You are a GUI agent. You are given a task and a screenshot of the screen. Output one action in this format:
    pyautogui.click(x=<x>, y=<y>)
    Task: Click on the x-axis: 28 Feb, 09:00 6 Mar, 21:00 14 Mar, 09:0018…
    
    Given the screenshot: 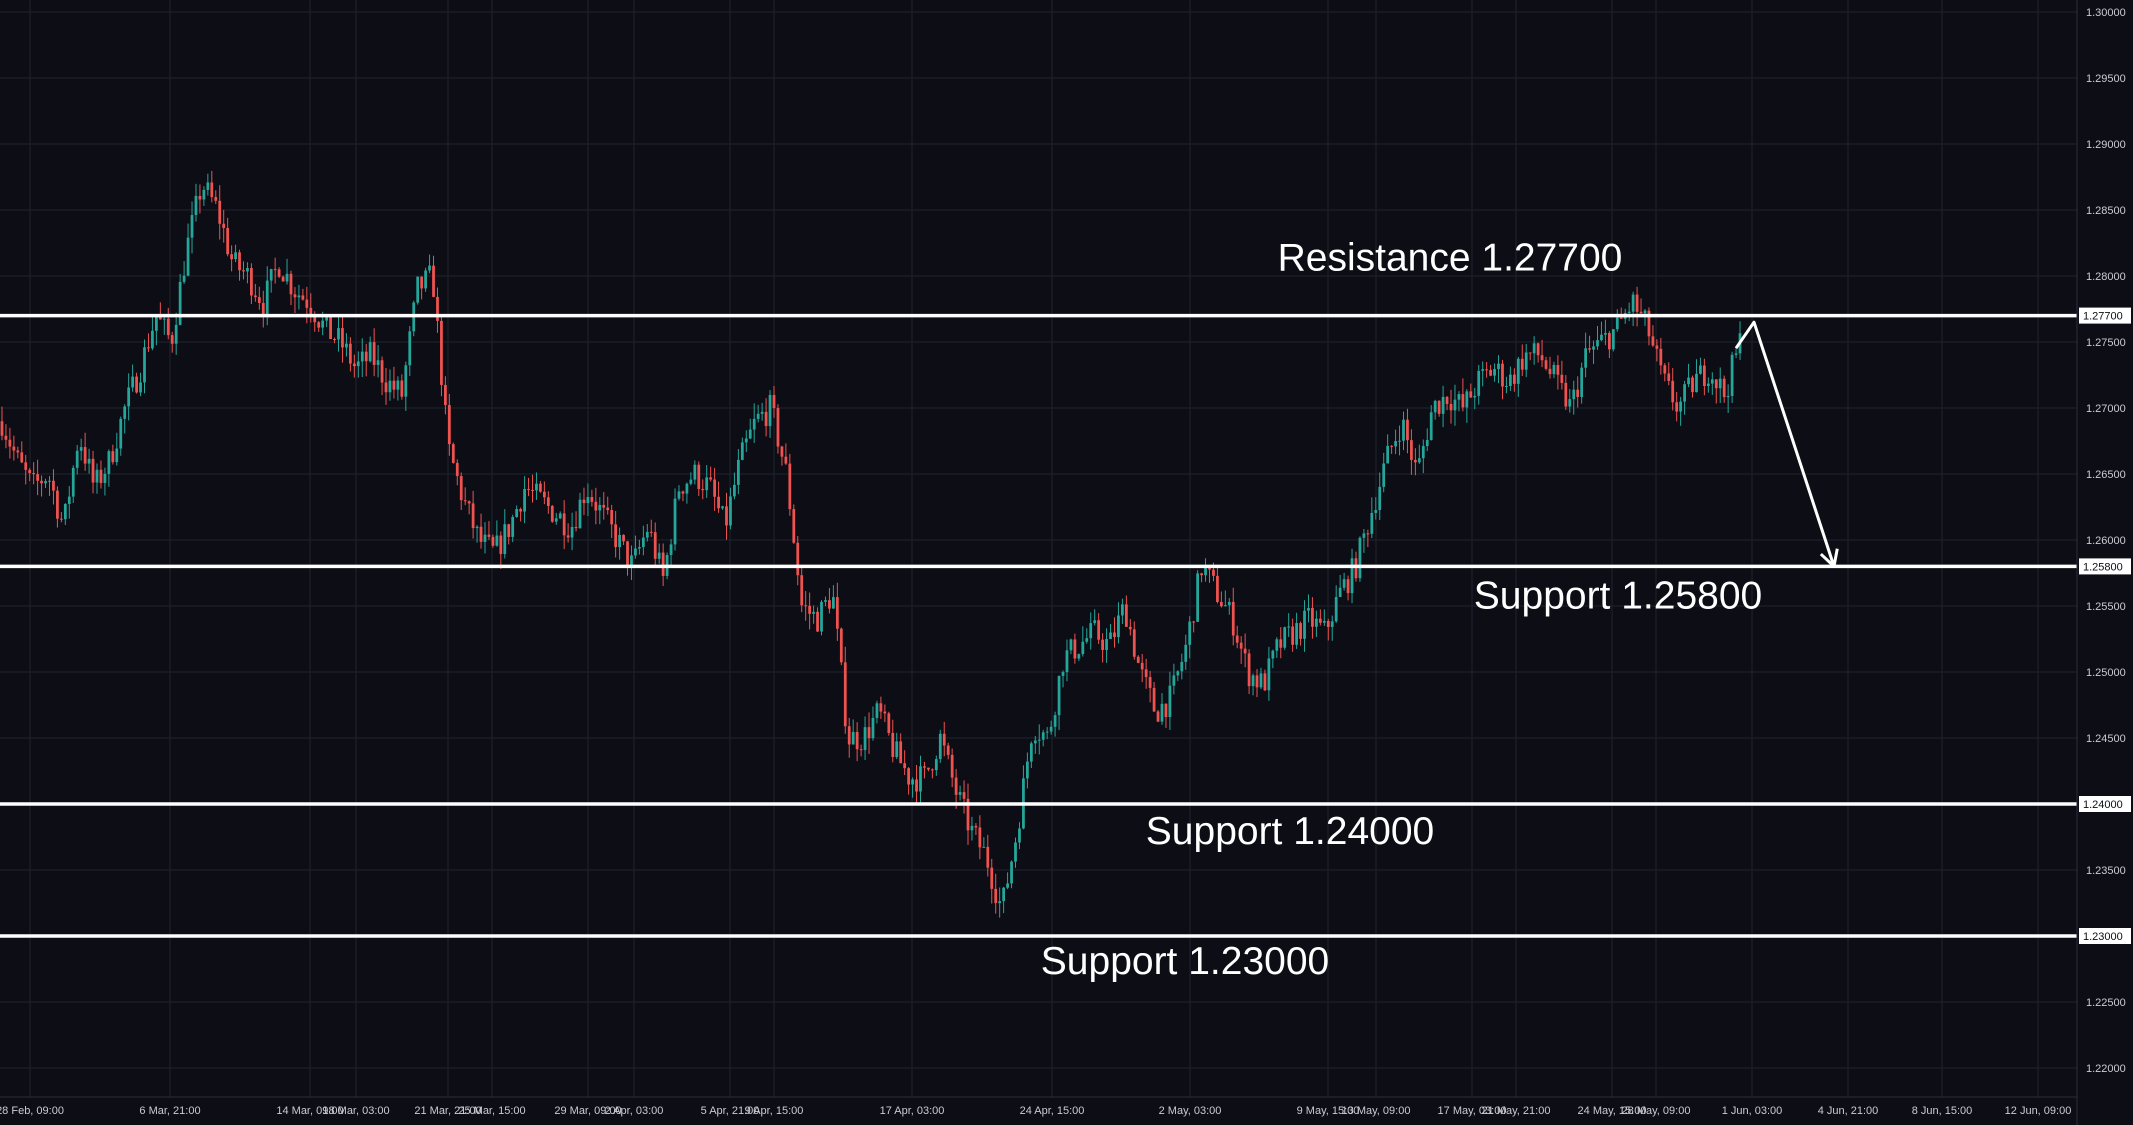 What is the action you would take?
    pyautogui.click(x=1038, y=1106)
    